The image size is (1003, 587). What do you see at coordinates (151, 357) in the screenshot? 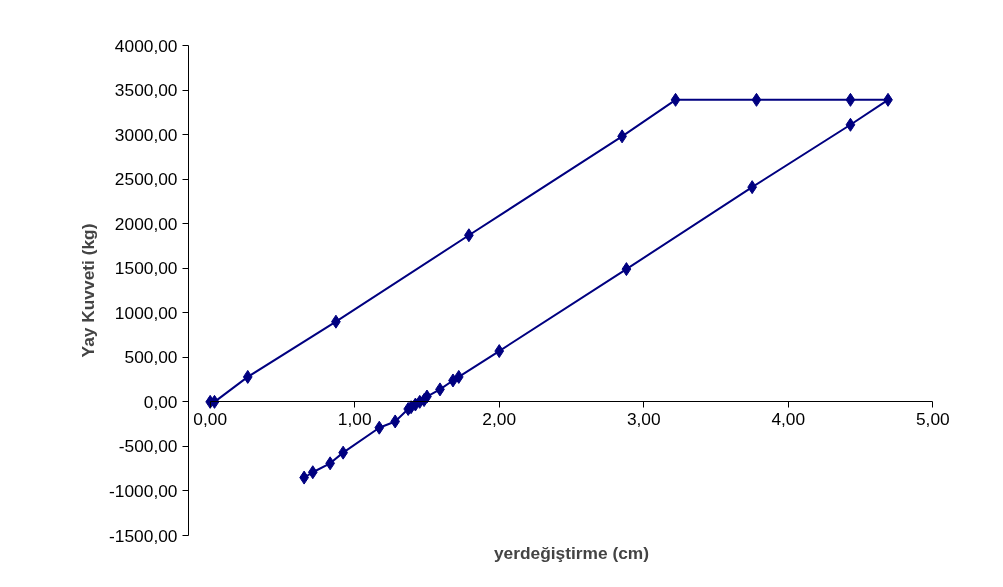
I see `y-tick-label: 500,00` at bounding box center [151, 357].